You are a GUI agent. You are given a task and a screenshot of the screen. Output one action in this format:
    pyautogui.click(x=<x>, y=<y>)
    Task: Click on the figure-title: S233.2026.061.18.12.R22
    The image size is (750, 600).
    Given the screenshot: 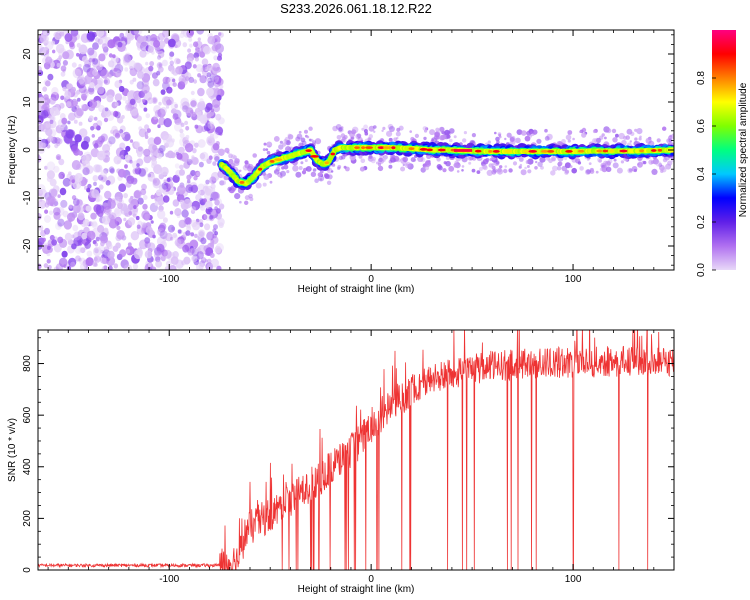 What is the action you would take?
    pyautogui.click(x=356, y=8)
    